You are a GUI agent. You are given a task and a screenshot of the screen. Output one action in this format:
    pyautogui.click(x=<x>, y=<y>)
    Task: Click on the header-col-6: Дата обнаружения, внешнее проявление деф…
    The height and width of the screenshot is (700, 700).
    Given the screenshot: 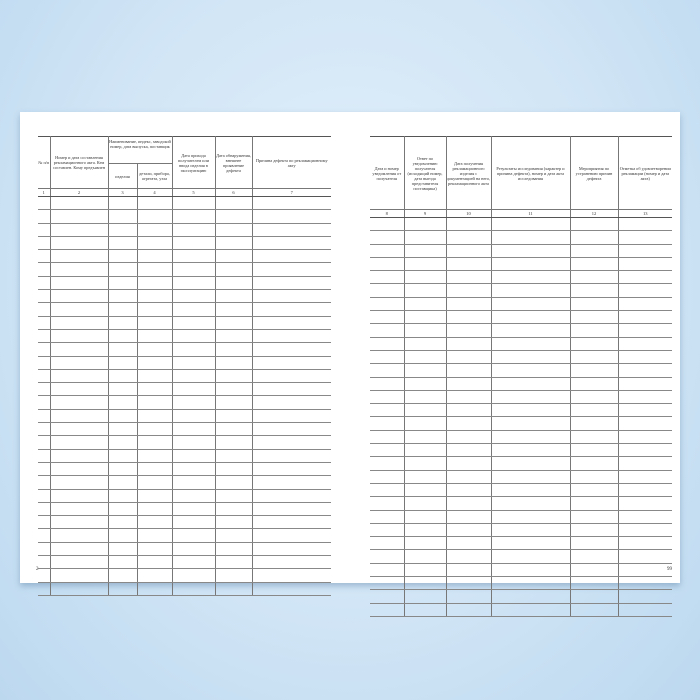 What is the action you would take?
    pyautogui.click(x=233, y=162)
    